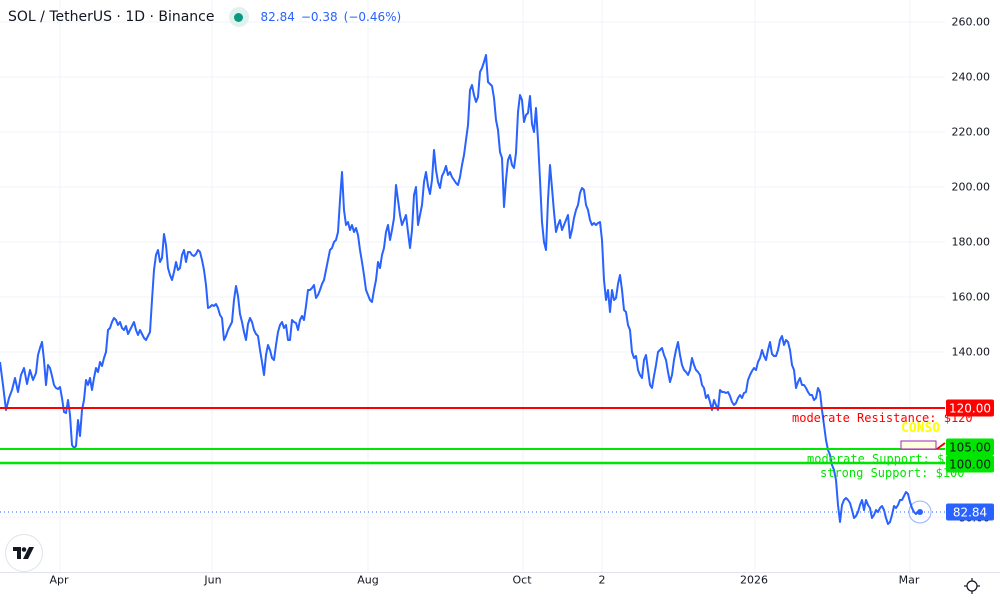 Image resolution: width=1000 pixels, height=600 pixels. I want to click on last-price: 82.84, so click(277, 17).